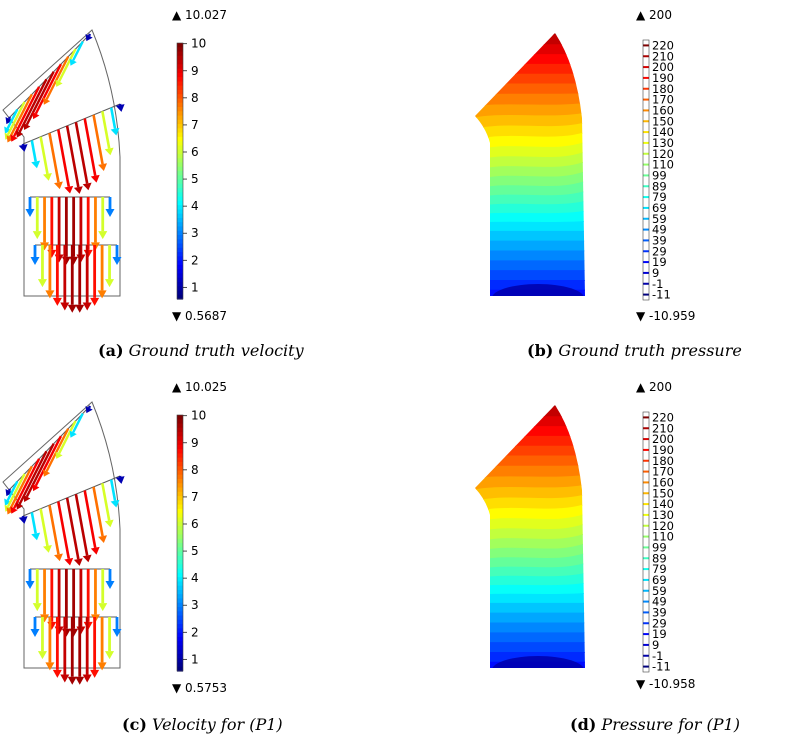 The width and height of the screenshot is (786, 744). What do you see at coordinates (195, 659) in the screenshot?
I see `colorbar-tick-label: 1` at bounding box center [195, 659].